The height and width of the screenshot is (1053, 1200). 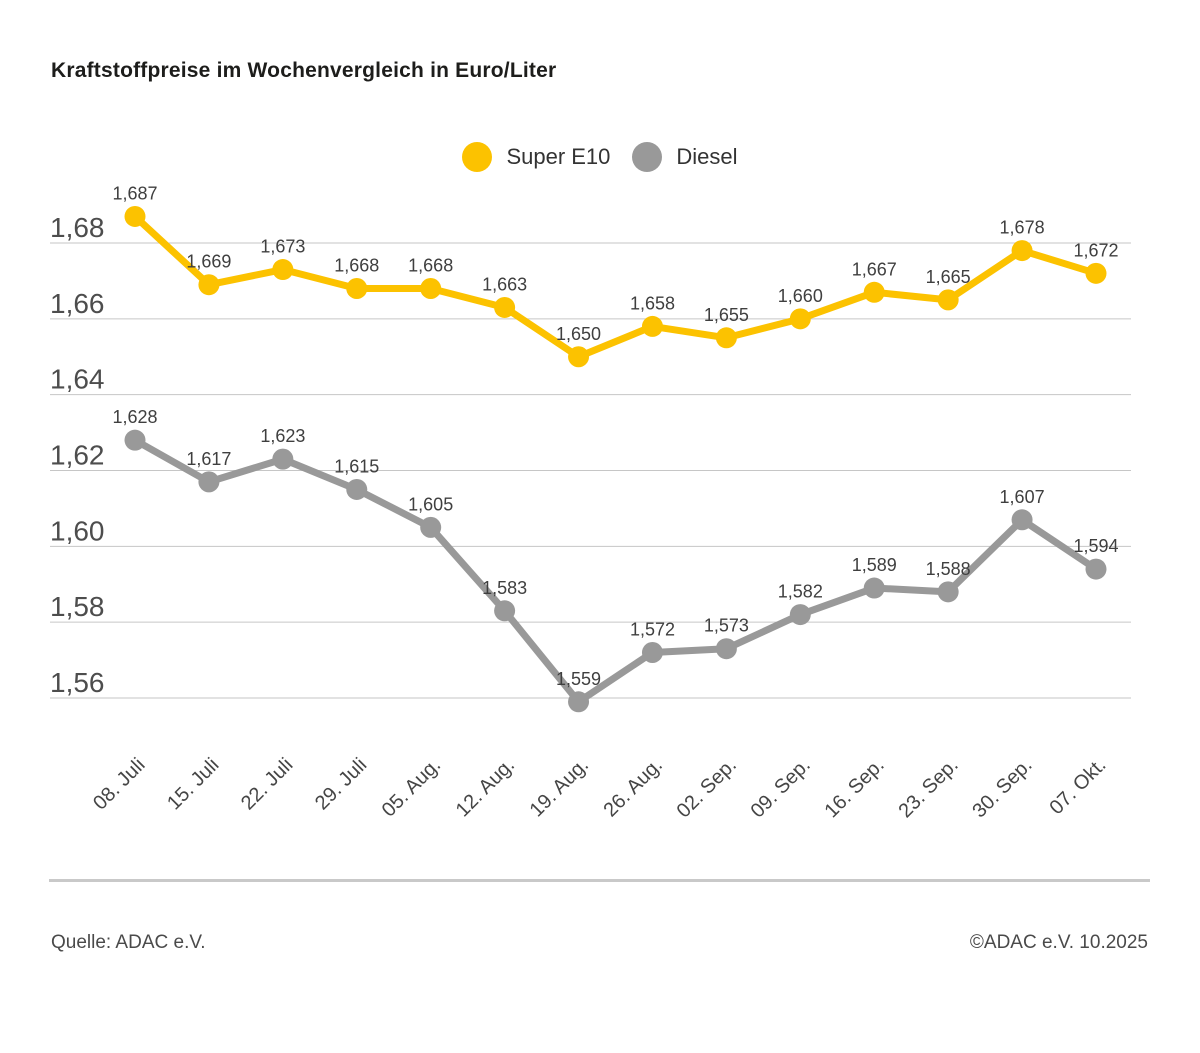 What do you see at coordinates (477, 157) in the screenshot?
I see `super-e10-dot-icon` at bounding box center [477, 157].